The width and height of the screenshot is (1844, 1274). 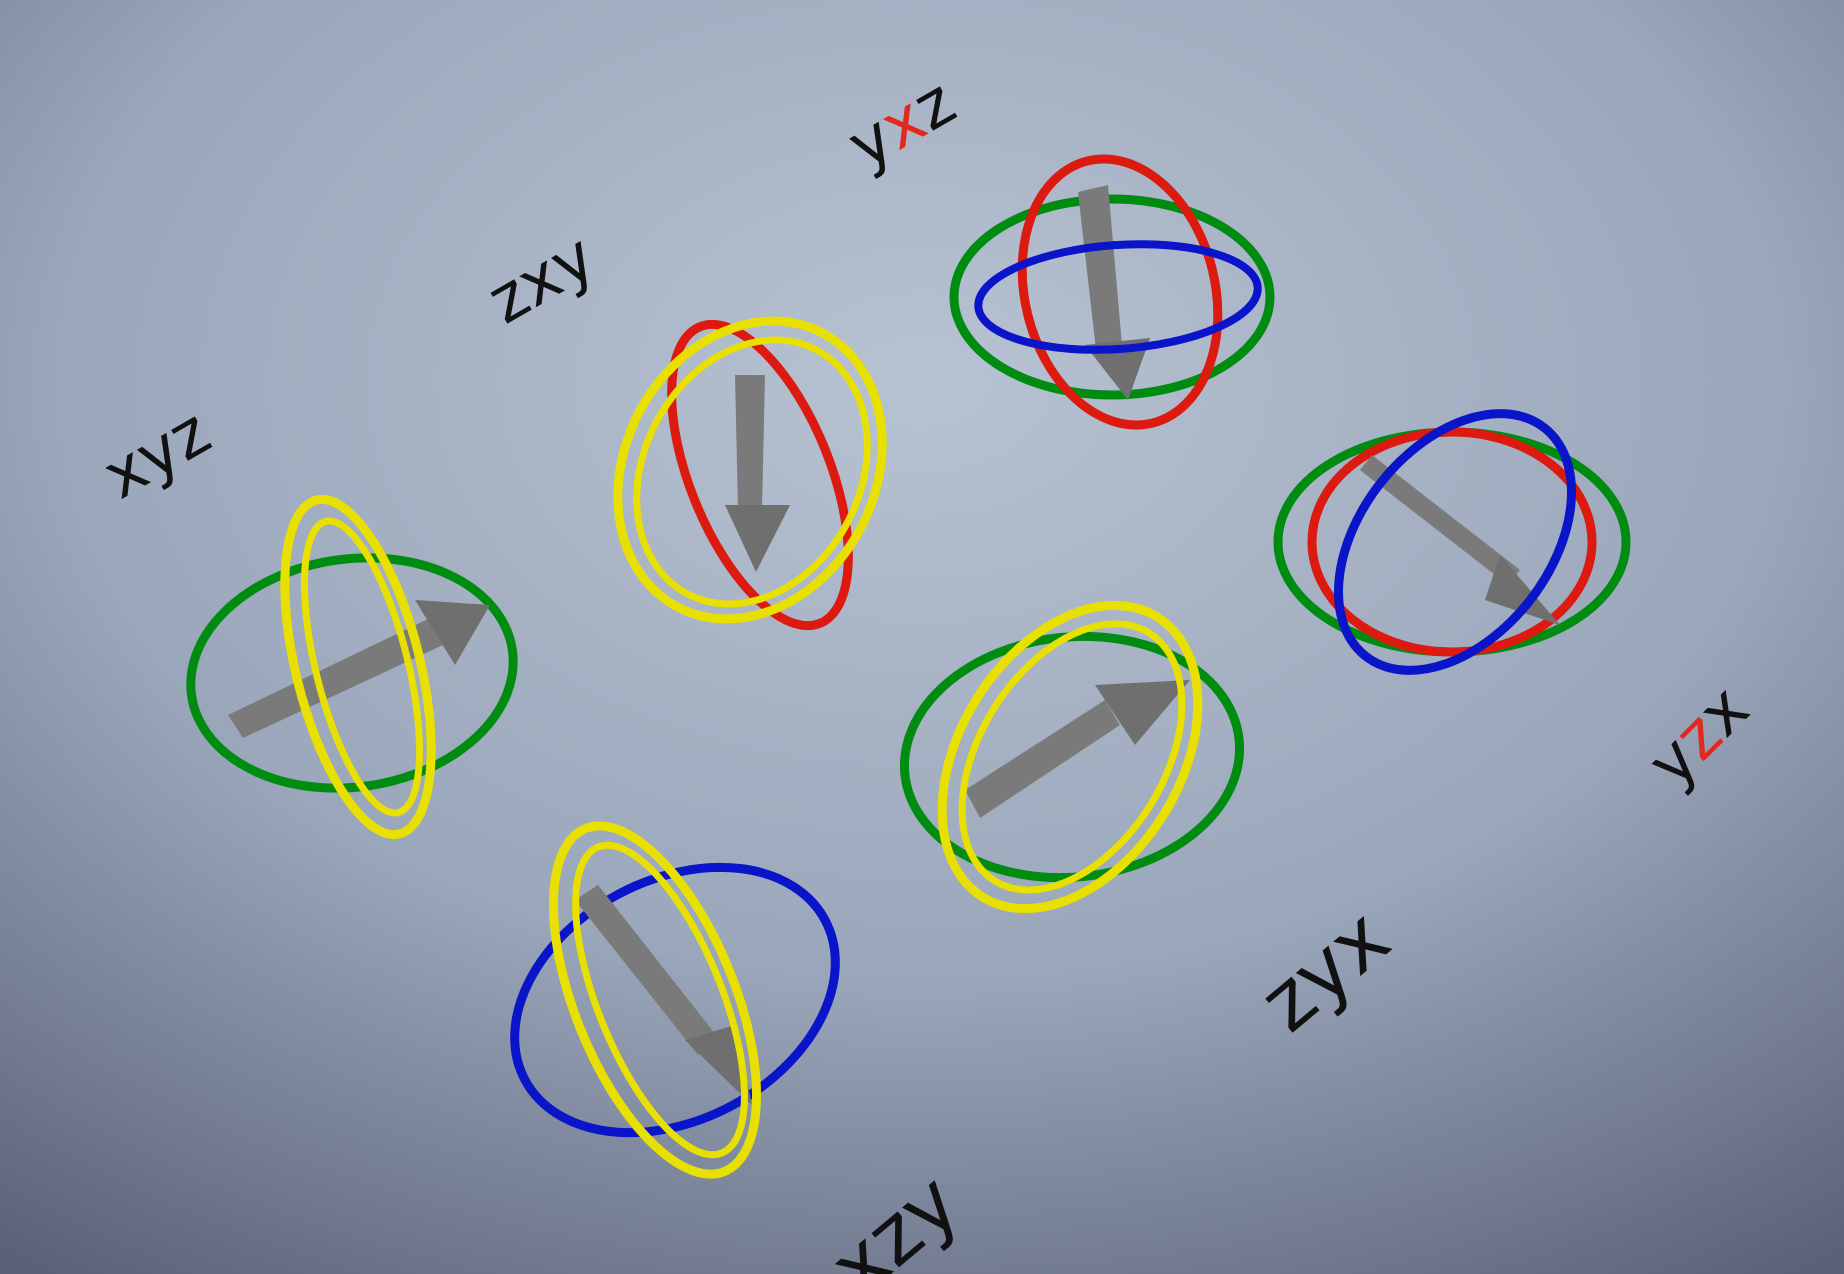 I want to click on gimbal-yzx, so click(x=1452, y=542).